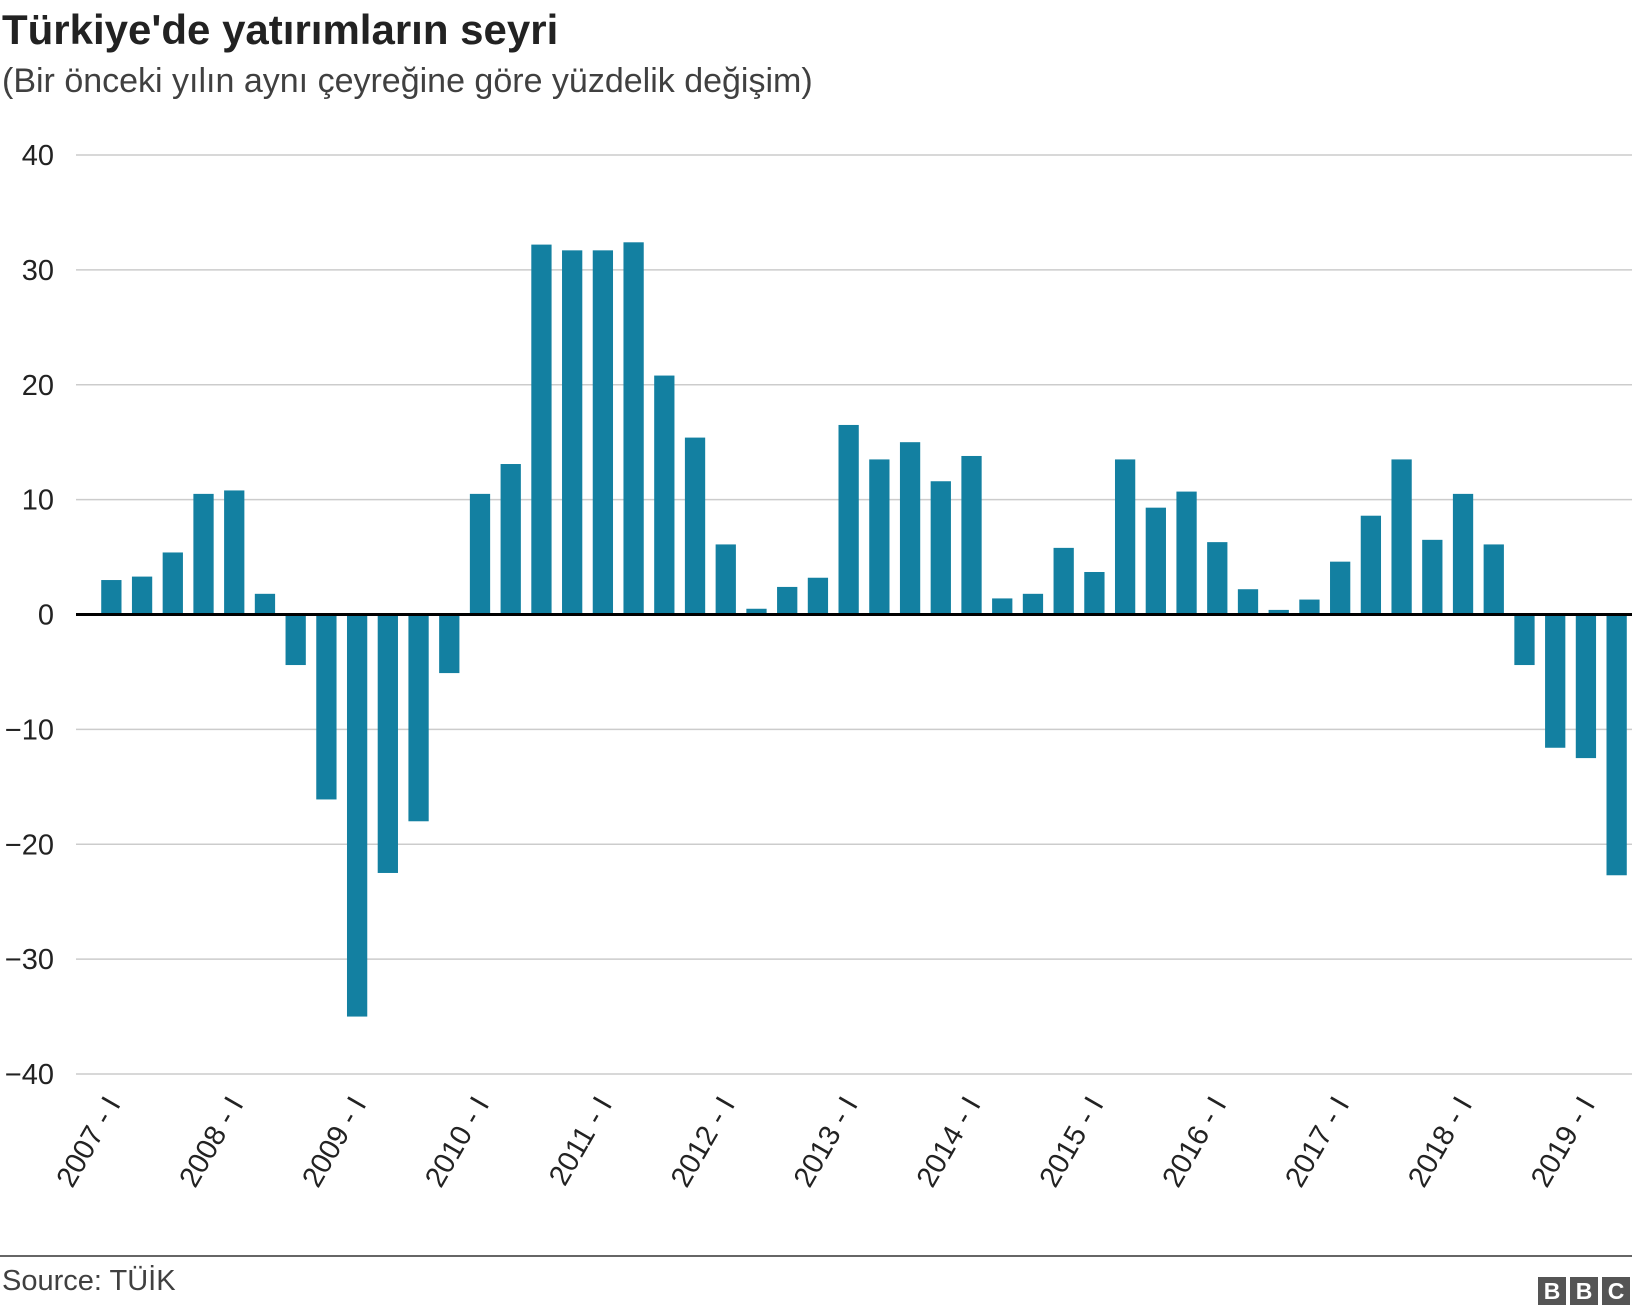 The image size is (1632, 1310). I want to click on source-text: Source: TÜİK, so click(89, 1281).